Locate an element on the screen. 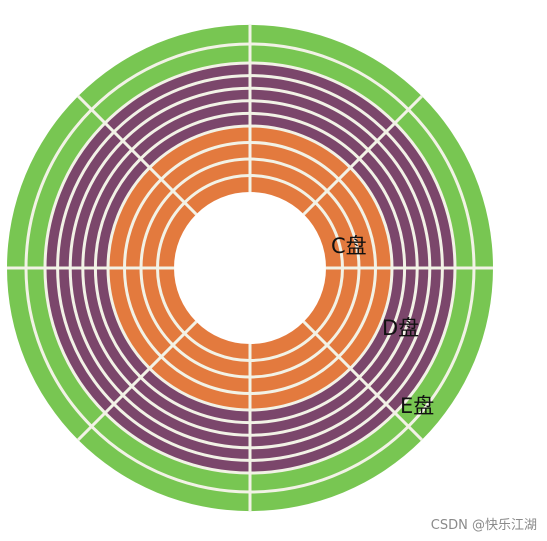 This screenshot has width=547, height=541. partition-label-c: C盘 is located at coordinates (349, 246).